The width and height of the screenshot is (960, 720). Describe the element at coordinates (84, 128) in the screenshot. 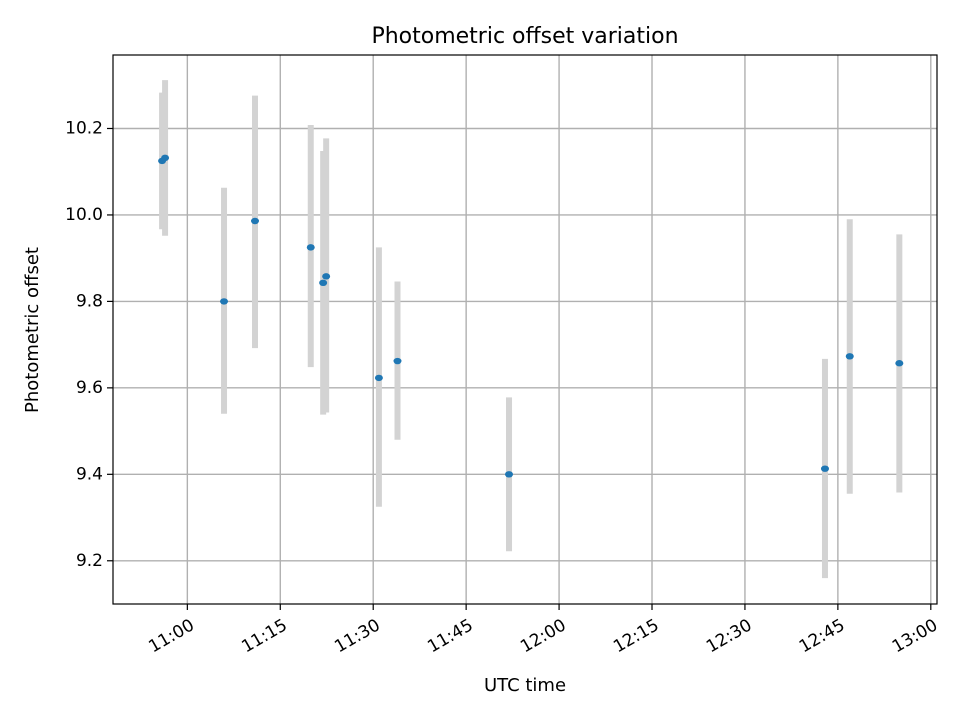

I see `y-tick-label: 10.2` at that location.